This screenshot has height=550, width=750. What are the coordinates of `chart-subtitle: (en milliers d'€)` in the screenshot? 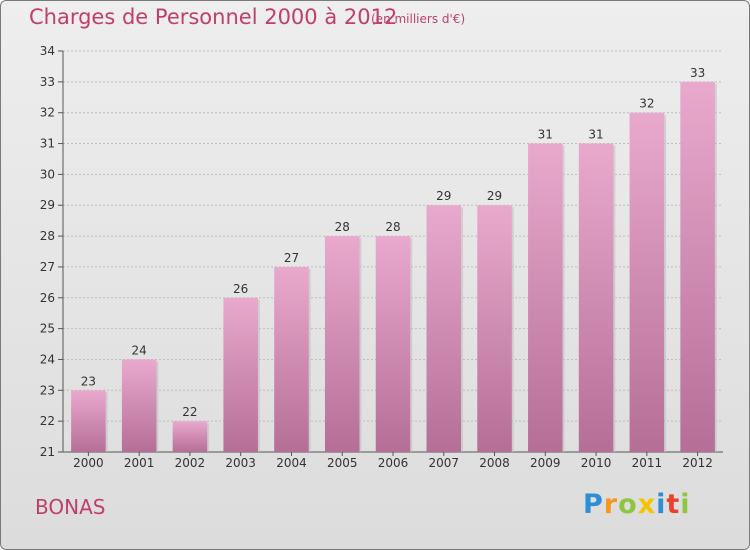 It's located at (418, 19).